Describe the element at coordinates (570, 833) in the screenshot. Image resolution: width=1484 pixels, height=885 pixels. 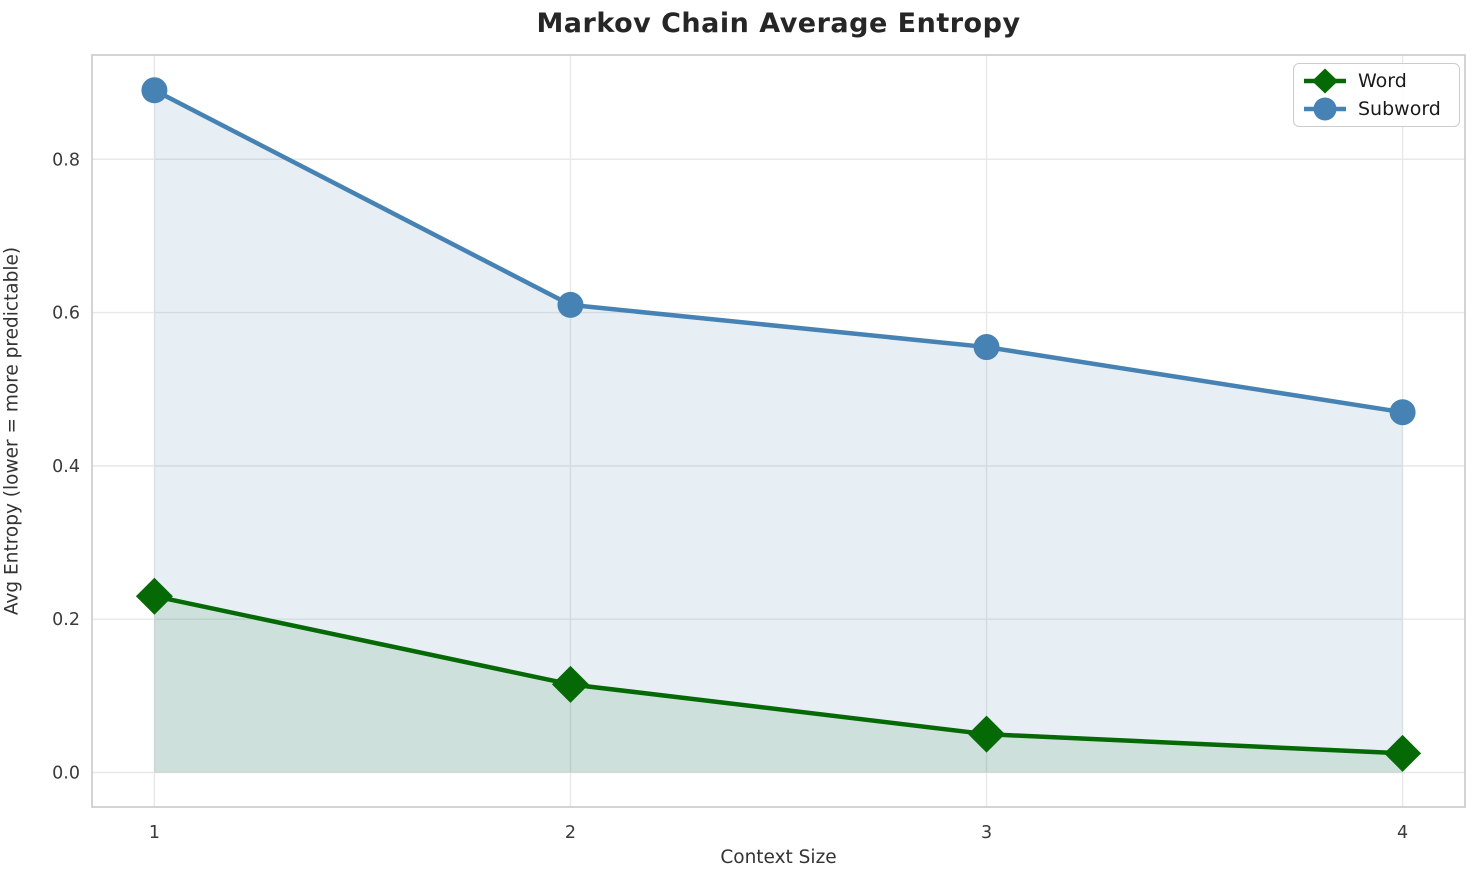
I see `x-tick-label: 2` at that location.